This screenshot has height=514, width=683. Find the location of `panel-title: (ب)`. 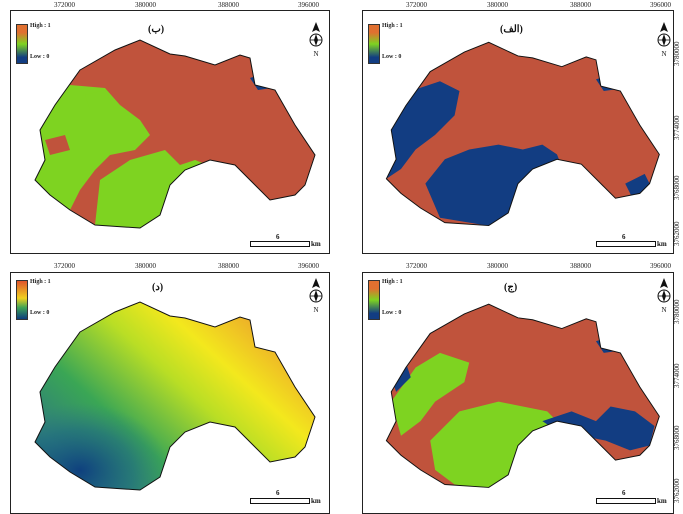

panel-title: (ب) is located at coordinates (156, 29).